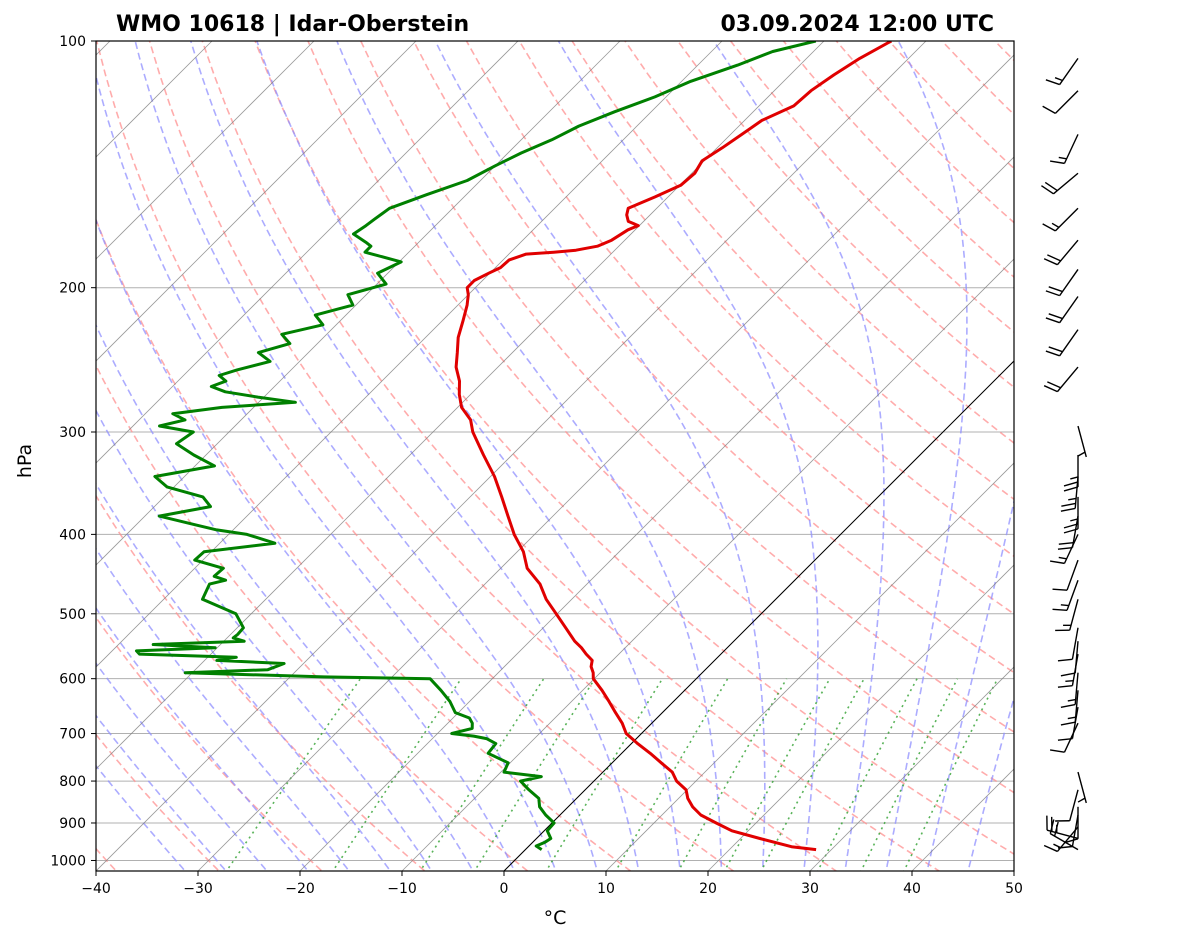 The height and width of the screenshot is (941, 1181). Describe the element at coordinates (857, 24) in the screenshot. I see `chart-title-datetime: 03.09.2024 12:00 UTC` at that location.